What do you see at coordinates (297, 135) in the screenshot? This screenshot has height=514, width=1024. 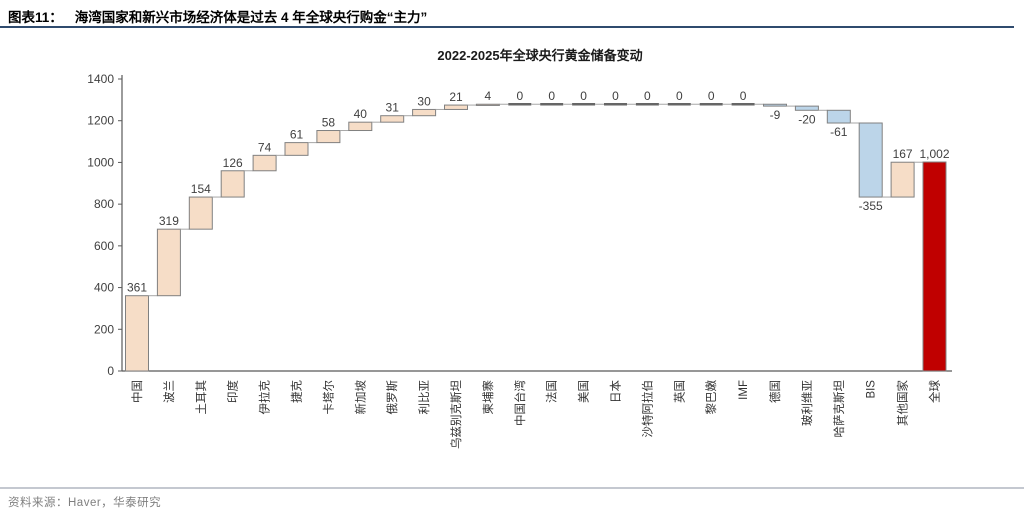 I see `value-label: 61` at bounding box center [297, 135].